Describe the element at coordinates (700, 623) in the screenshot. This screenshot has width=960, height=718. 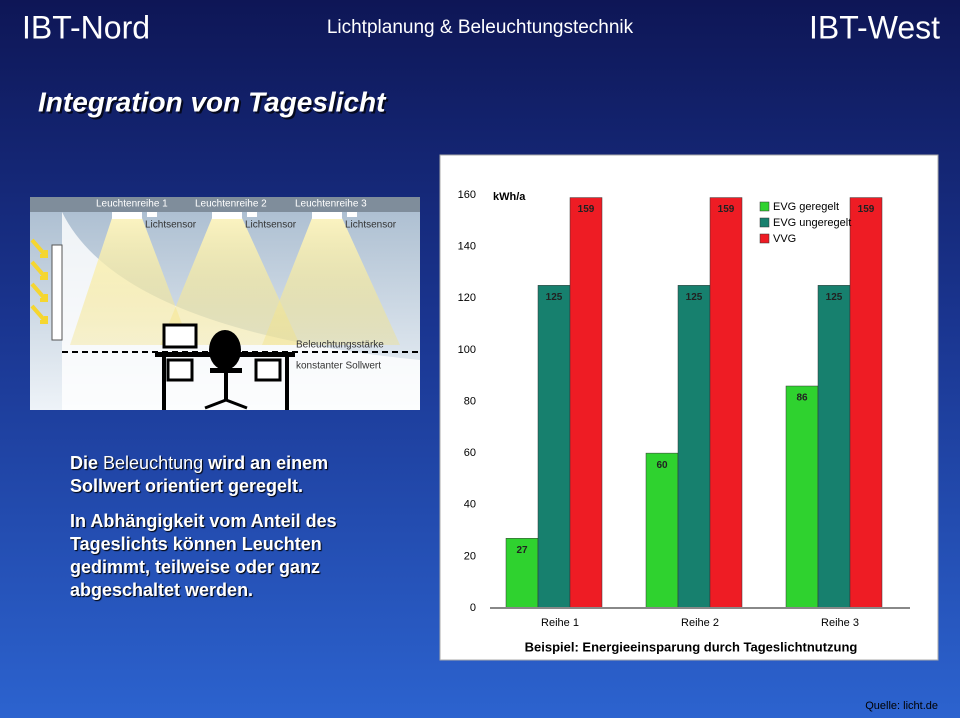
I see `x-tick-label: Reihe 2` at that location.